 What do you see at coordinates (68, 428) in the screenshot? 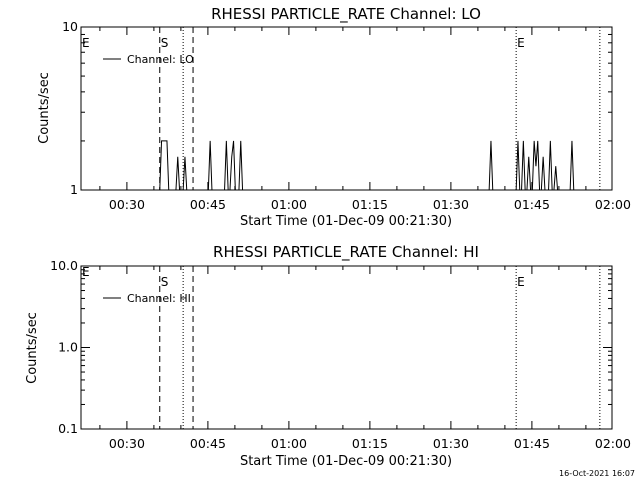
I see `y-tick-label: 0.1` at bounding box center [68, 428].